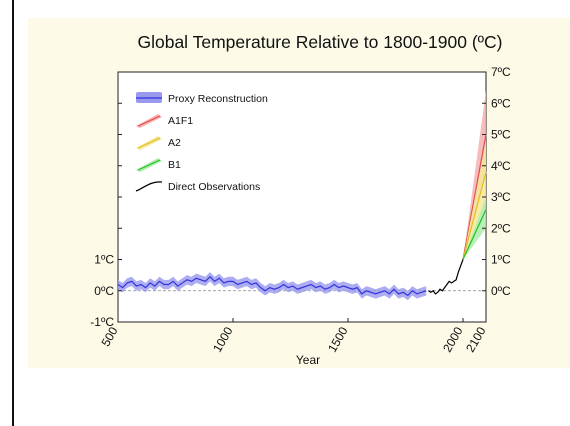 This screenshot has height=426, width=570. I want to click on legend-label-proxy-reconstruction: Proxy Reconstruction, so click(218, 99).